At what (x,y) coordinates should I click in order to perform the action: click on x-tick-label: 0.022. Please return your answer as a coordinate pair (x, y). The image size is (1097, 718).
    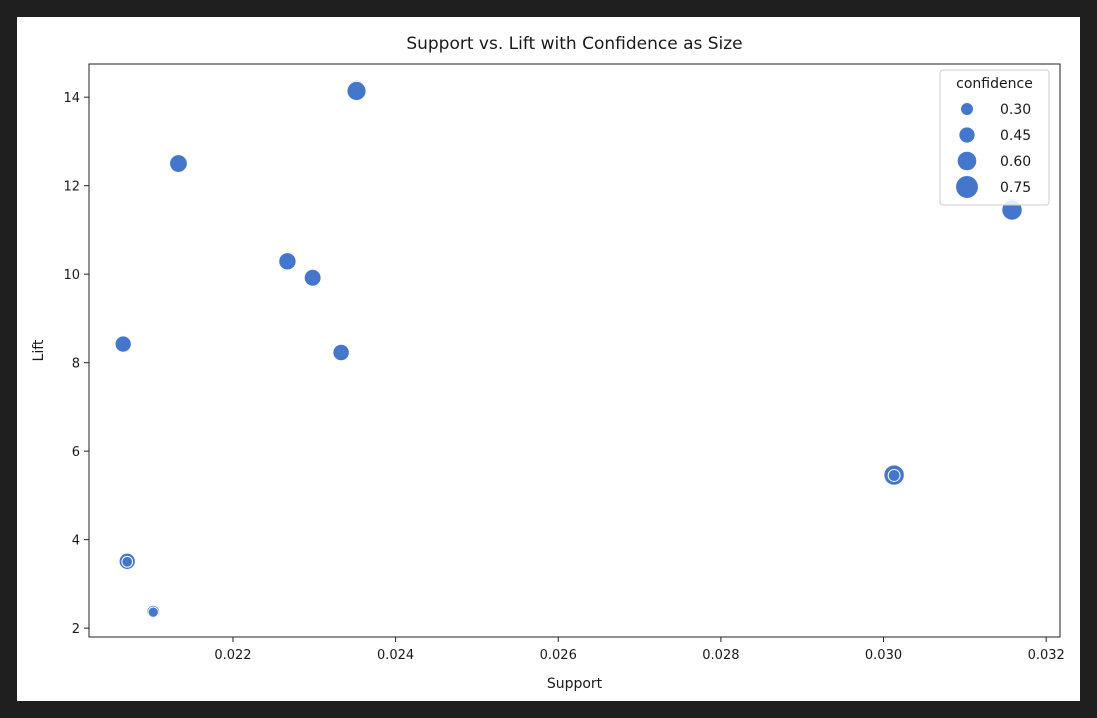
    Looking at the image, I should click on (232, 655).